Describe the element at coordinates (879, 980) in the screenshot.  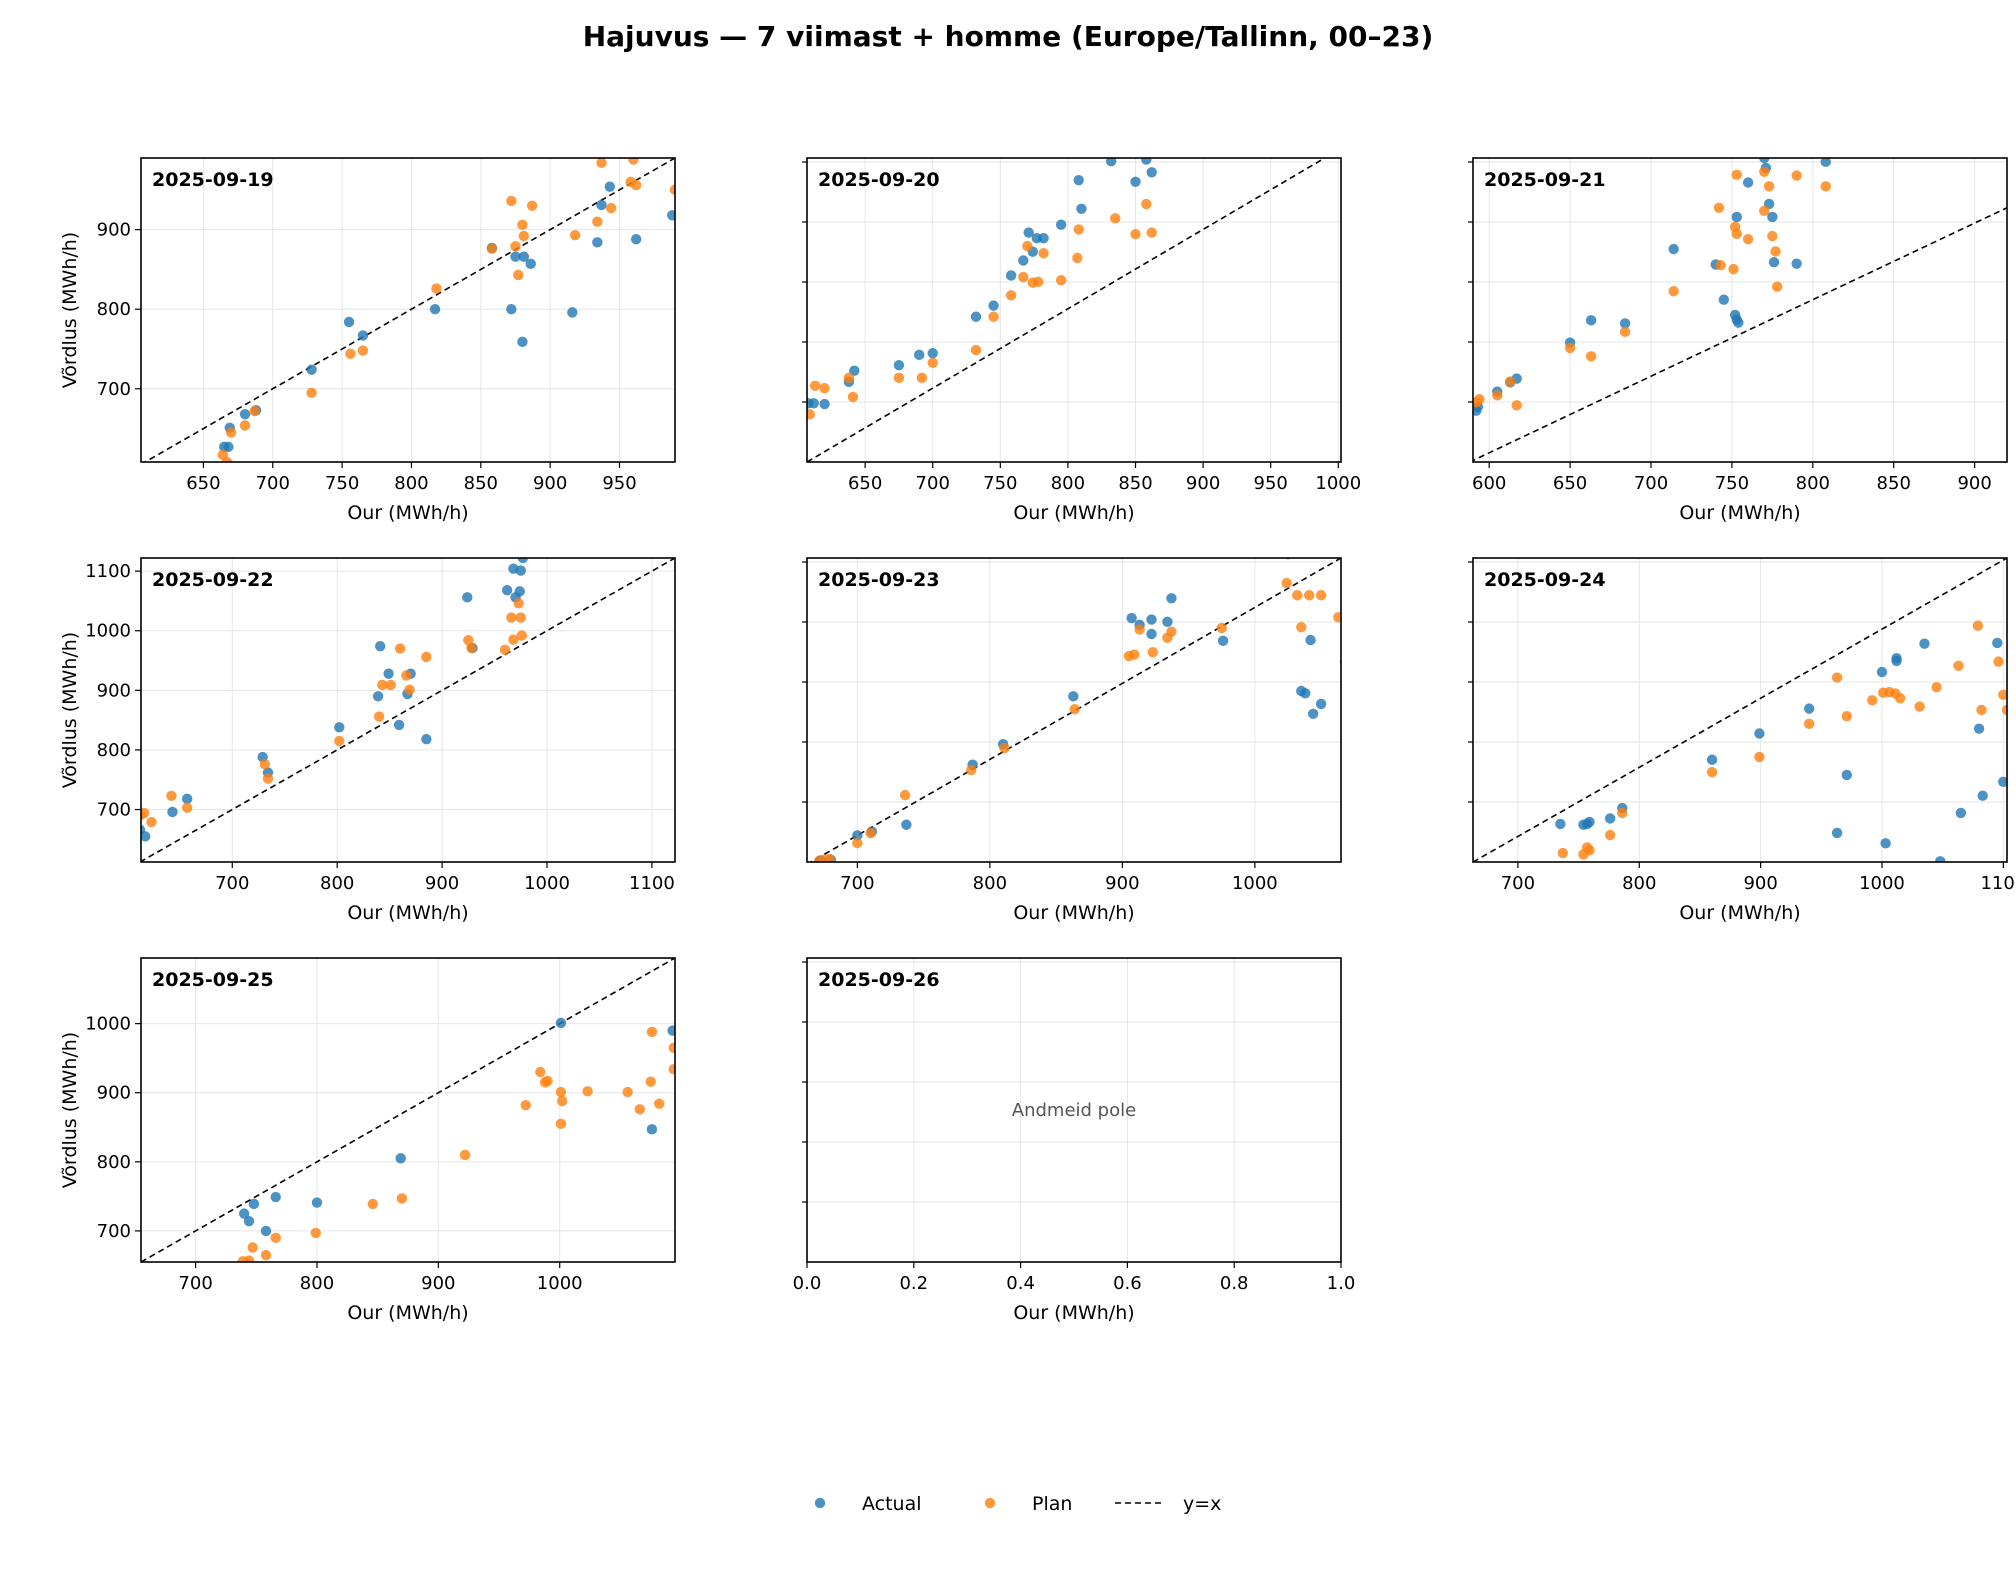
I see `panel-date-label: 2025-09-26` at that location.